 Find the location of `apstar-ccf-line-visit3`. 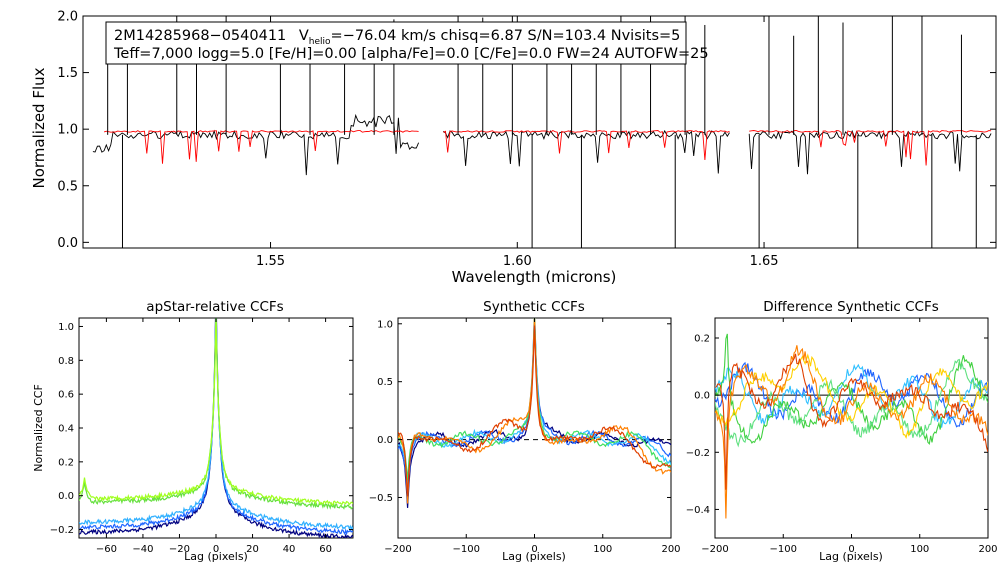

apstar-ccf-line-visit3 is located at coordinates (216, 424).